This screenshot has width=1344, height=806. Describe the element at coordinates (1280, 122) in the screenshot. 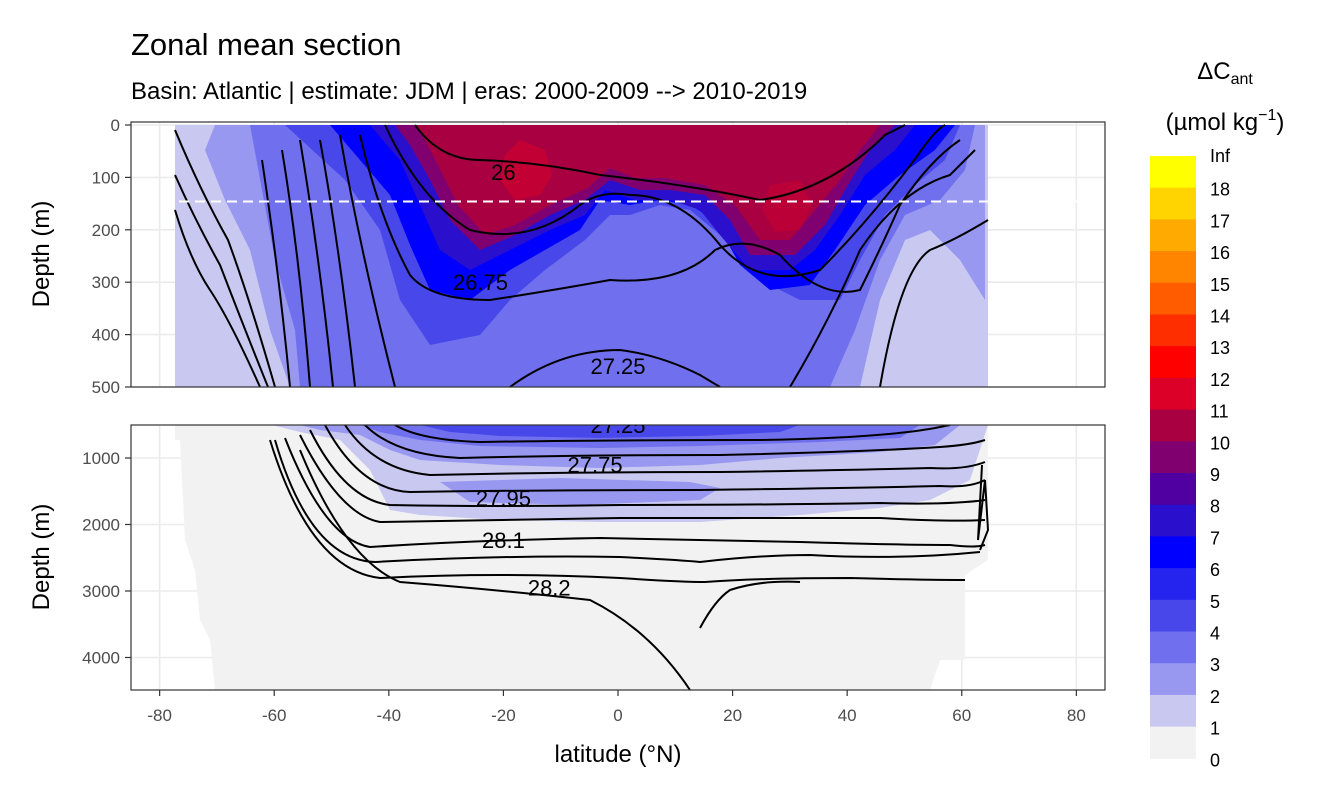

I see `legend-units-end: )` at that location.